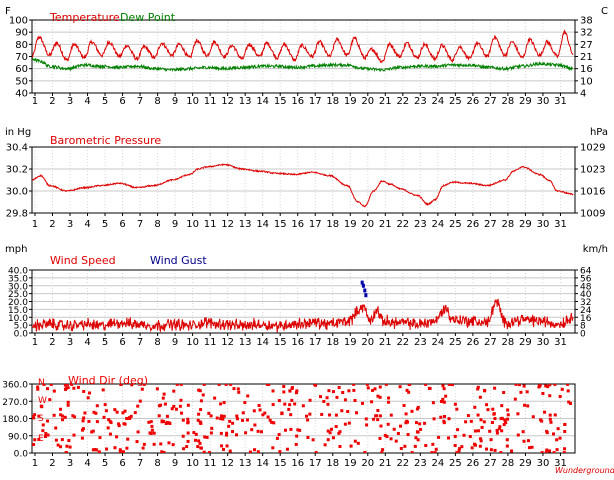 This screenshot has height=480, width=614. I want to click on y-tick-label-left: 15.0, so click(18, 311).